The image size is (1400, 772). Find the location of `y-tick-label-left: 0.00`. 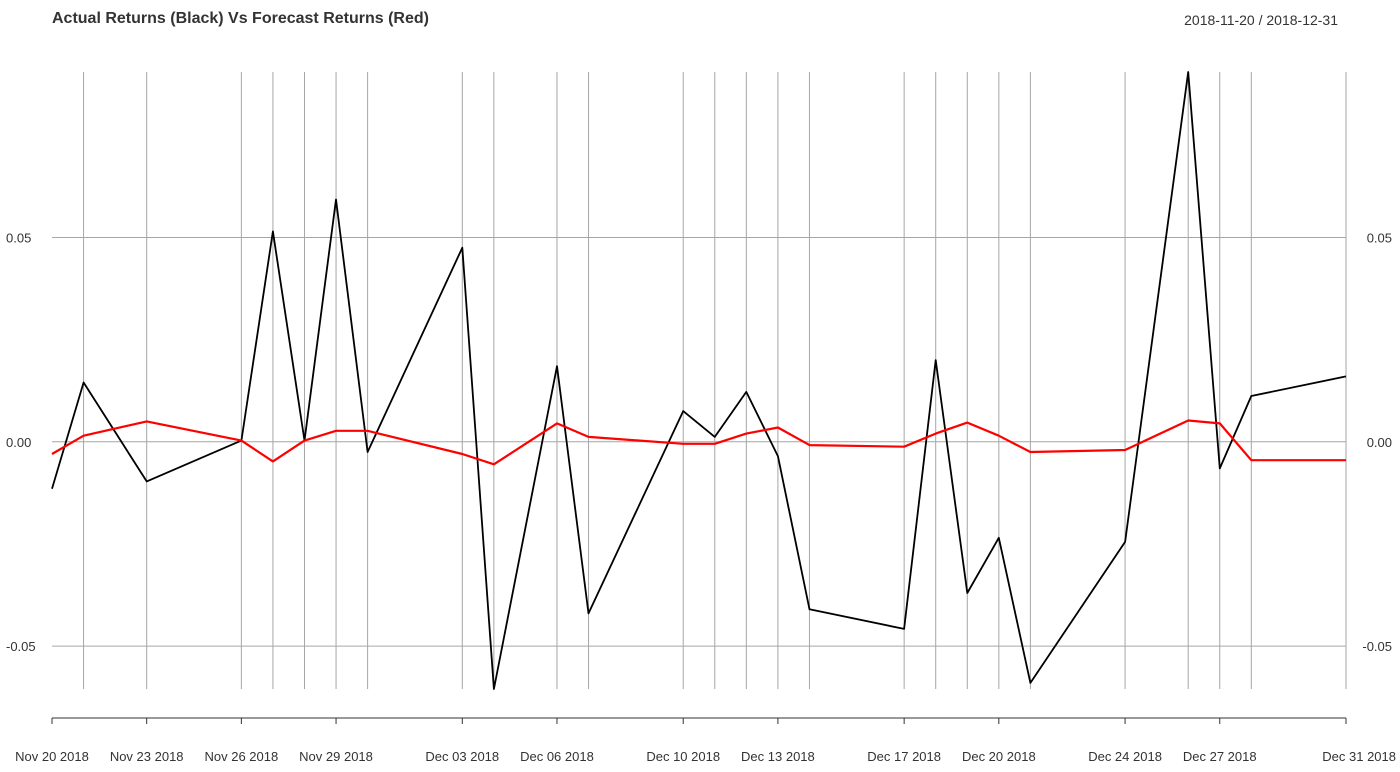

y-tick-label-left: 0.00 is located at coordinates (18, 442).